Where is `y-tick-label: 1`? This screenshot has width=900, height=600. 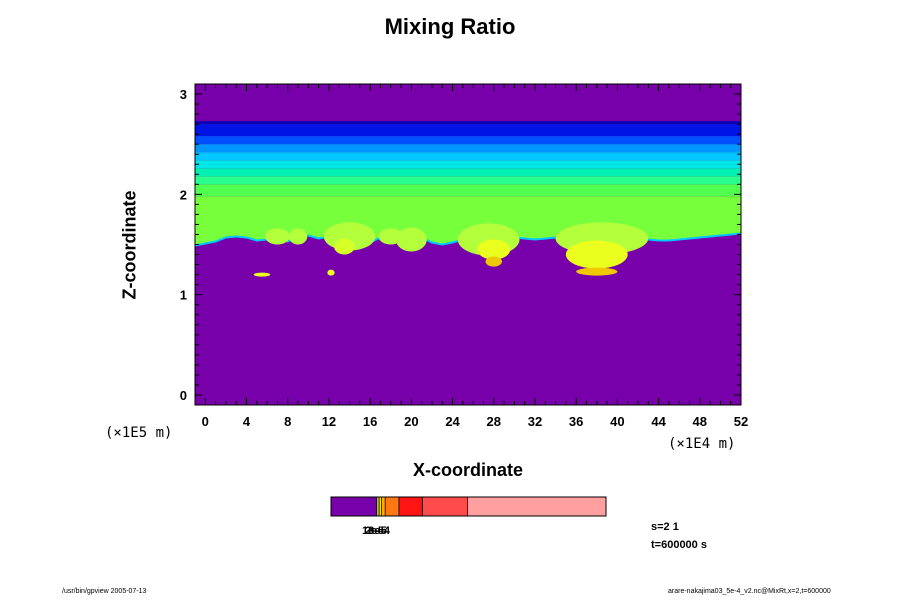 y-tick-label: 1 is located at coordinates (183, 295).